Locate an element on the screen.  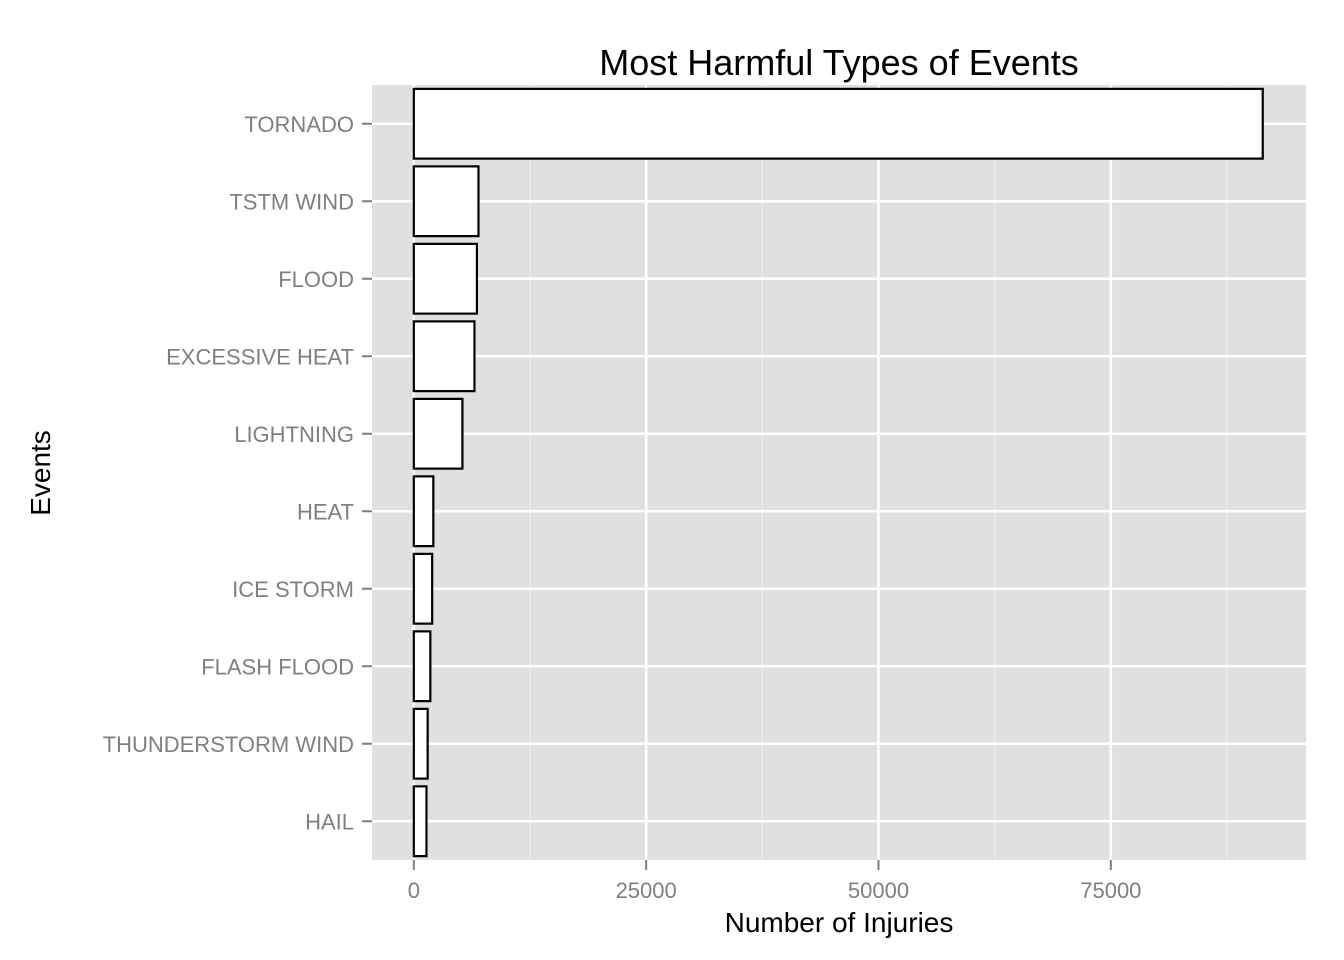
y-tick-label: EXCESSIVE HEAT is located at coordinates (260, 356).